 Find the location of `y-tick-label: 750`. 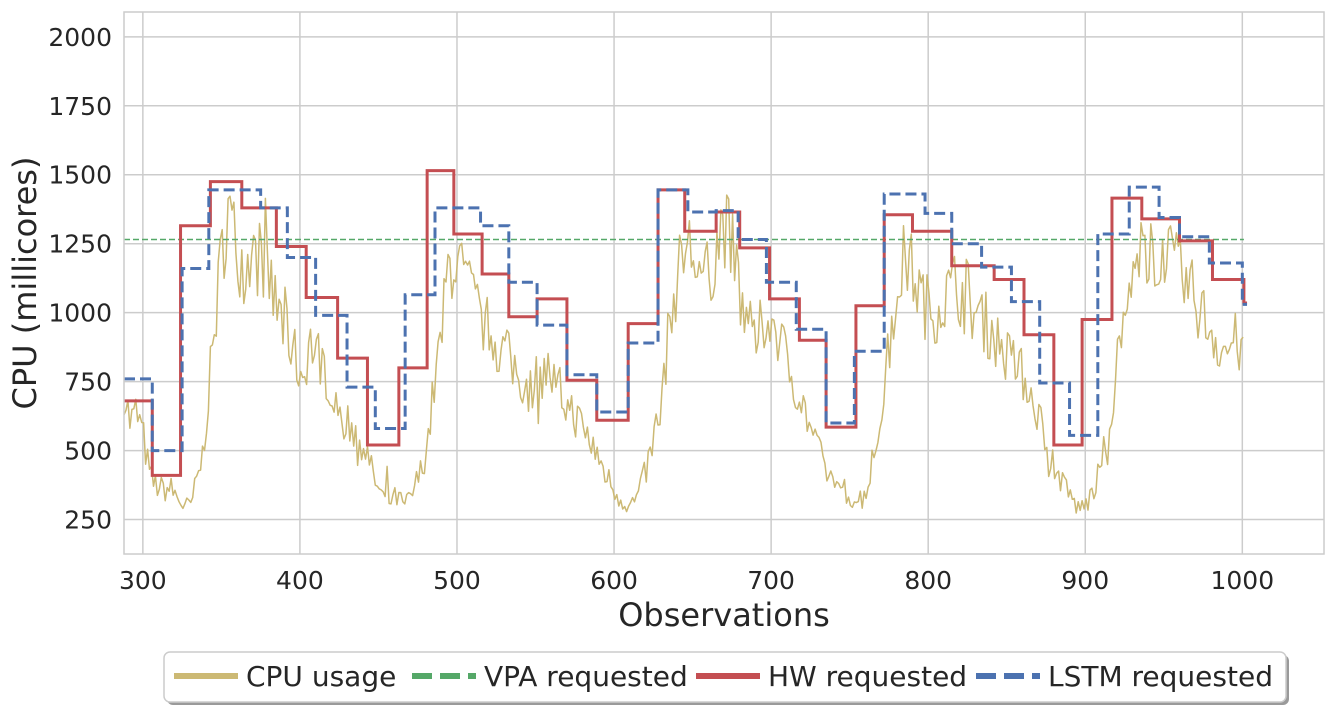

y-tick-label: 750 is located at coordinates (88, 382).